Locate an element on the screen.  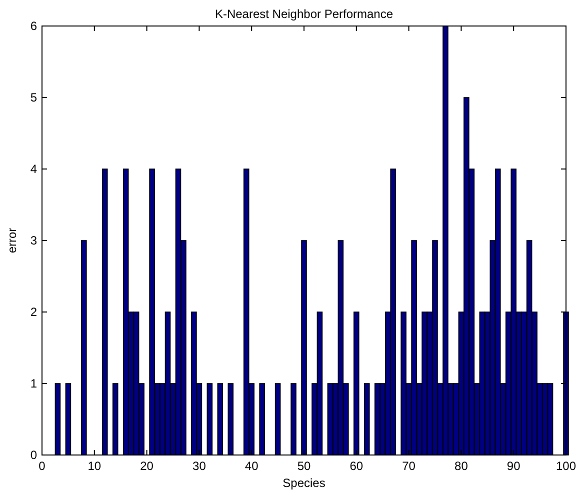
x-tick-label: 100 is located at coordinates (566, 466).